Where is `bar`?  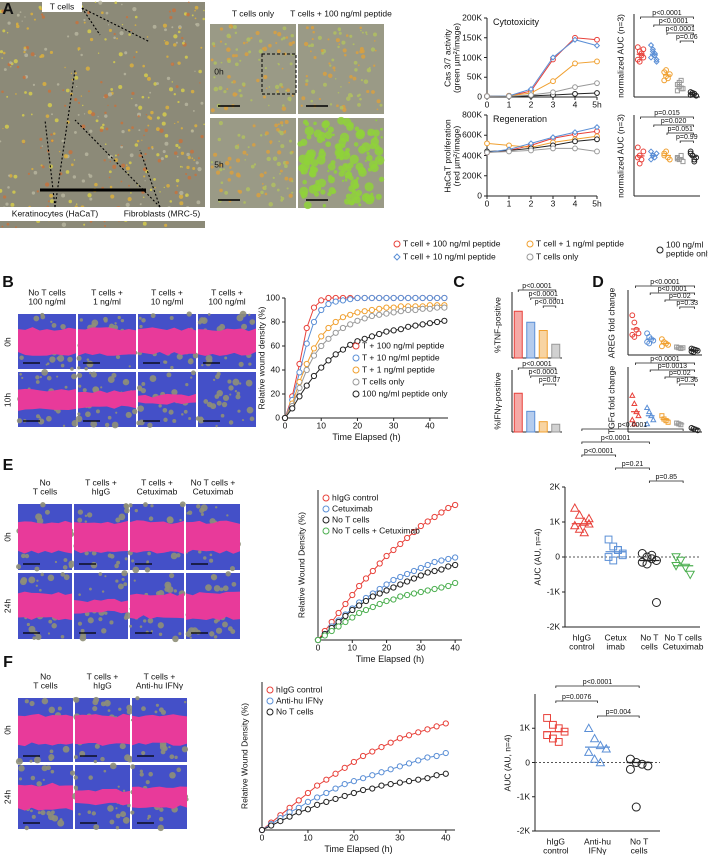 bar is located at coordinates (518, 412).